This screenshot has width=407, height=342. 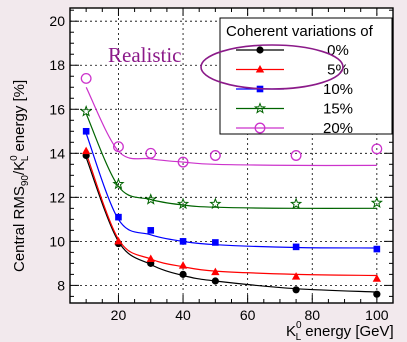 What do you see at coordinates (340, 331) in the screenshot?
I see `x-axis-label: K0 L energy [GeV]` at bounding box center [340, 331].